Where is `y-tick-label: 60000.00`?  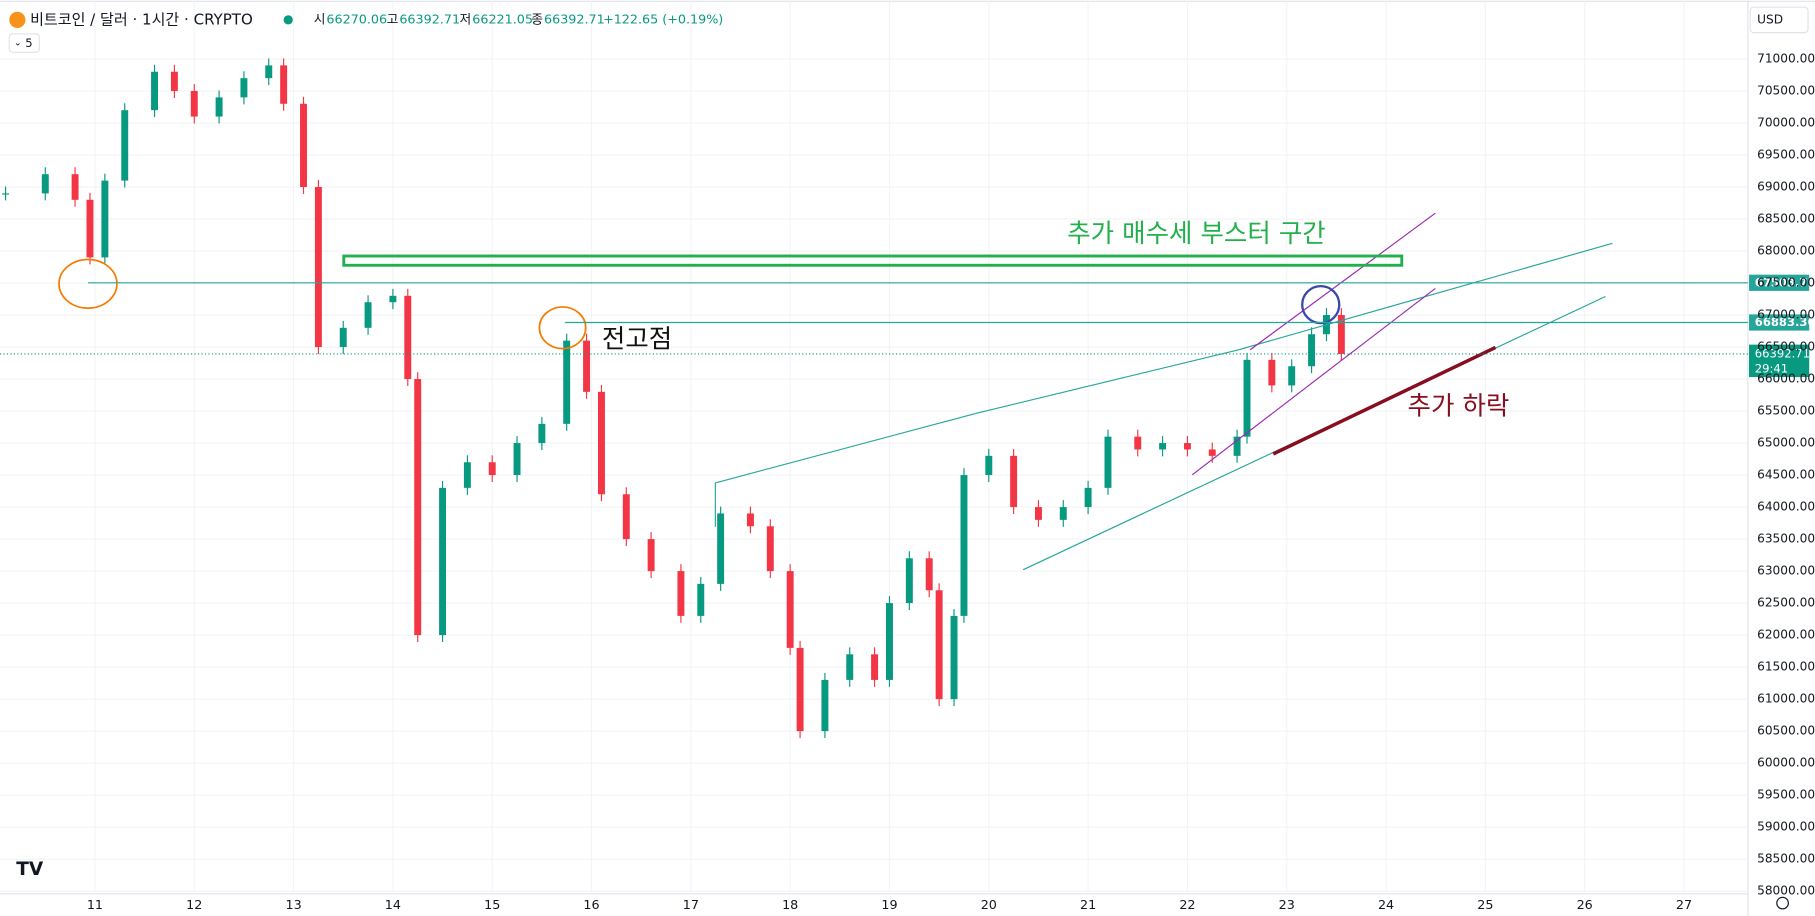 y-tick-label: 60000.00 is located at coordinates (1786, 763).